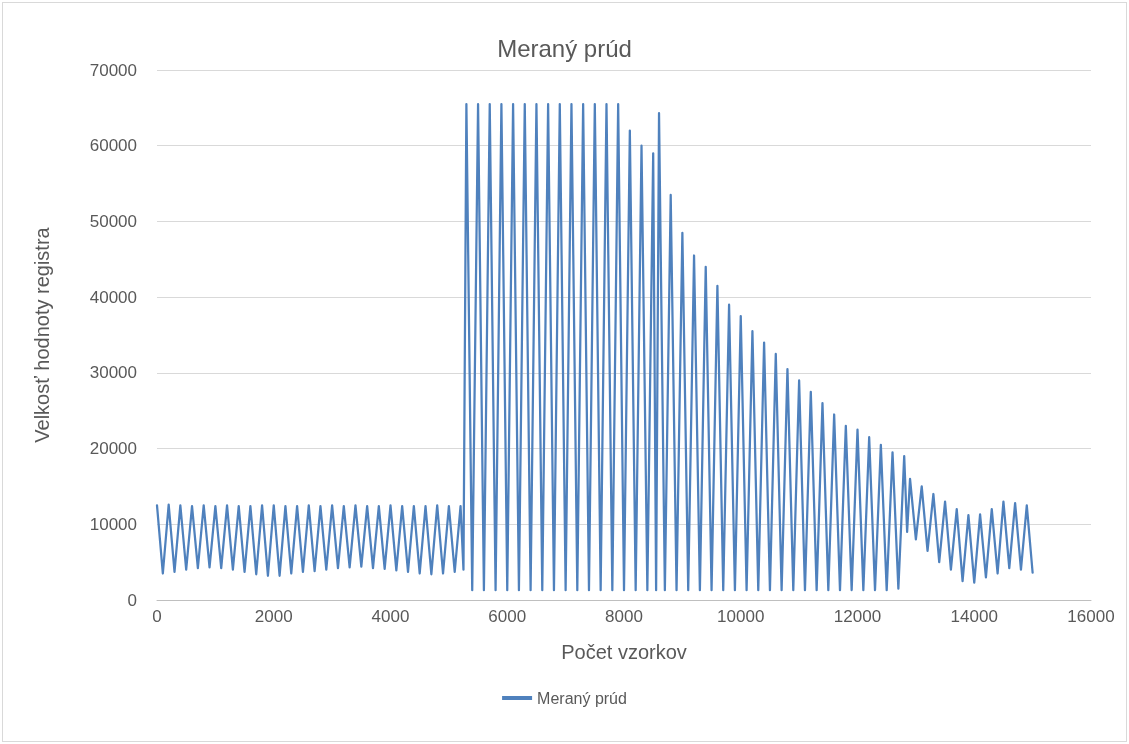 This screenshot has width=1129, height=744. What do you see at coordinates (157, 616) in the screenshot?
I see `x-tick-label: 0` at bounding box center [157, 616].